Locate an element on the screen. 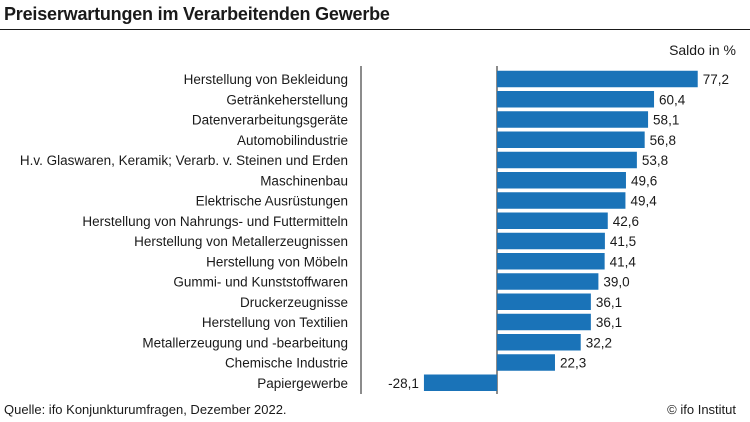 The width and height of the screenshot is (750, 422). copyright-note: © ifo Institut is located at coordinates (701, 409).